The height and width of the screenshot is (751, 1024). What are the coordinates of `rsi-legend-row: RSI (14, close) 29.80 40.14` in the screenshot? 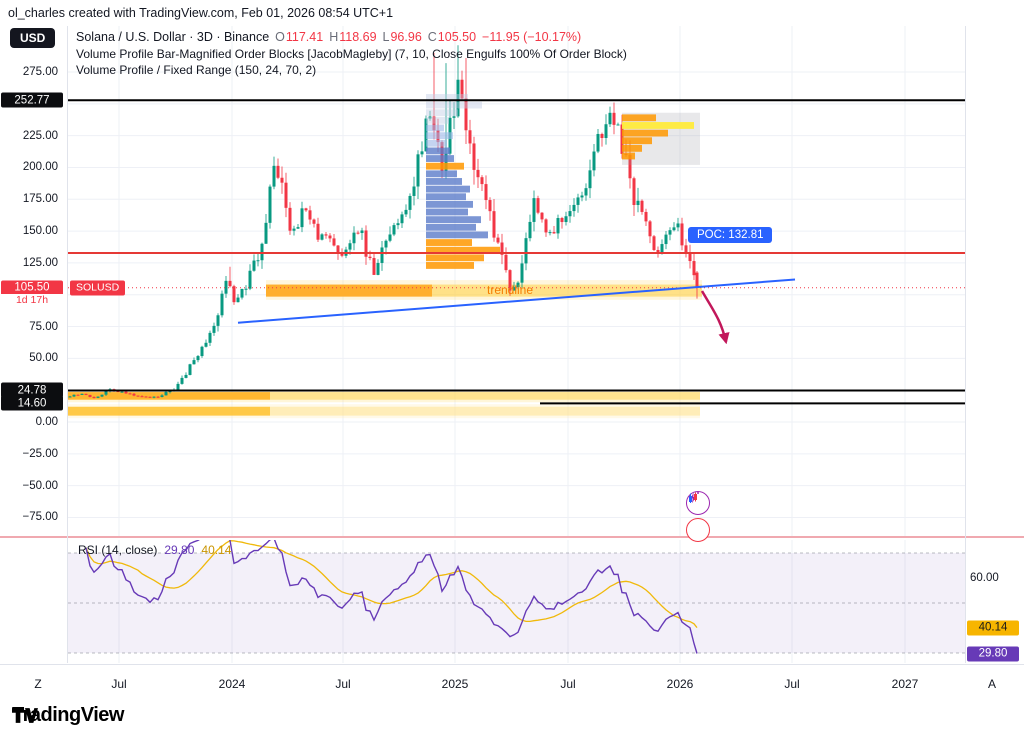 It's located at (154, 550).